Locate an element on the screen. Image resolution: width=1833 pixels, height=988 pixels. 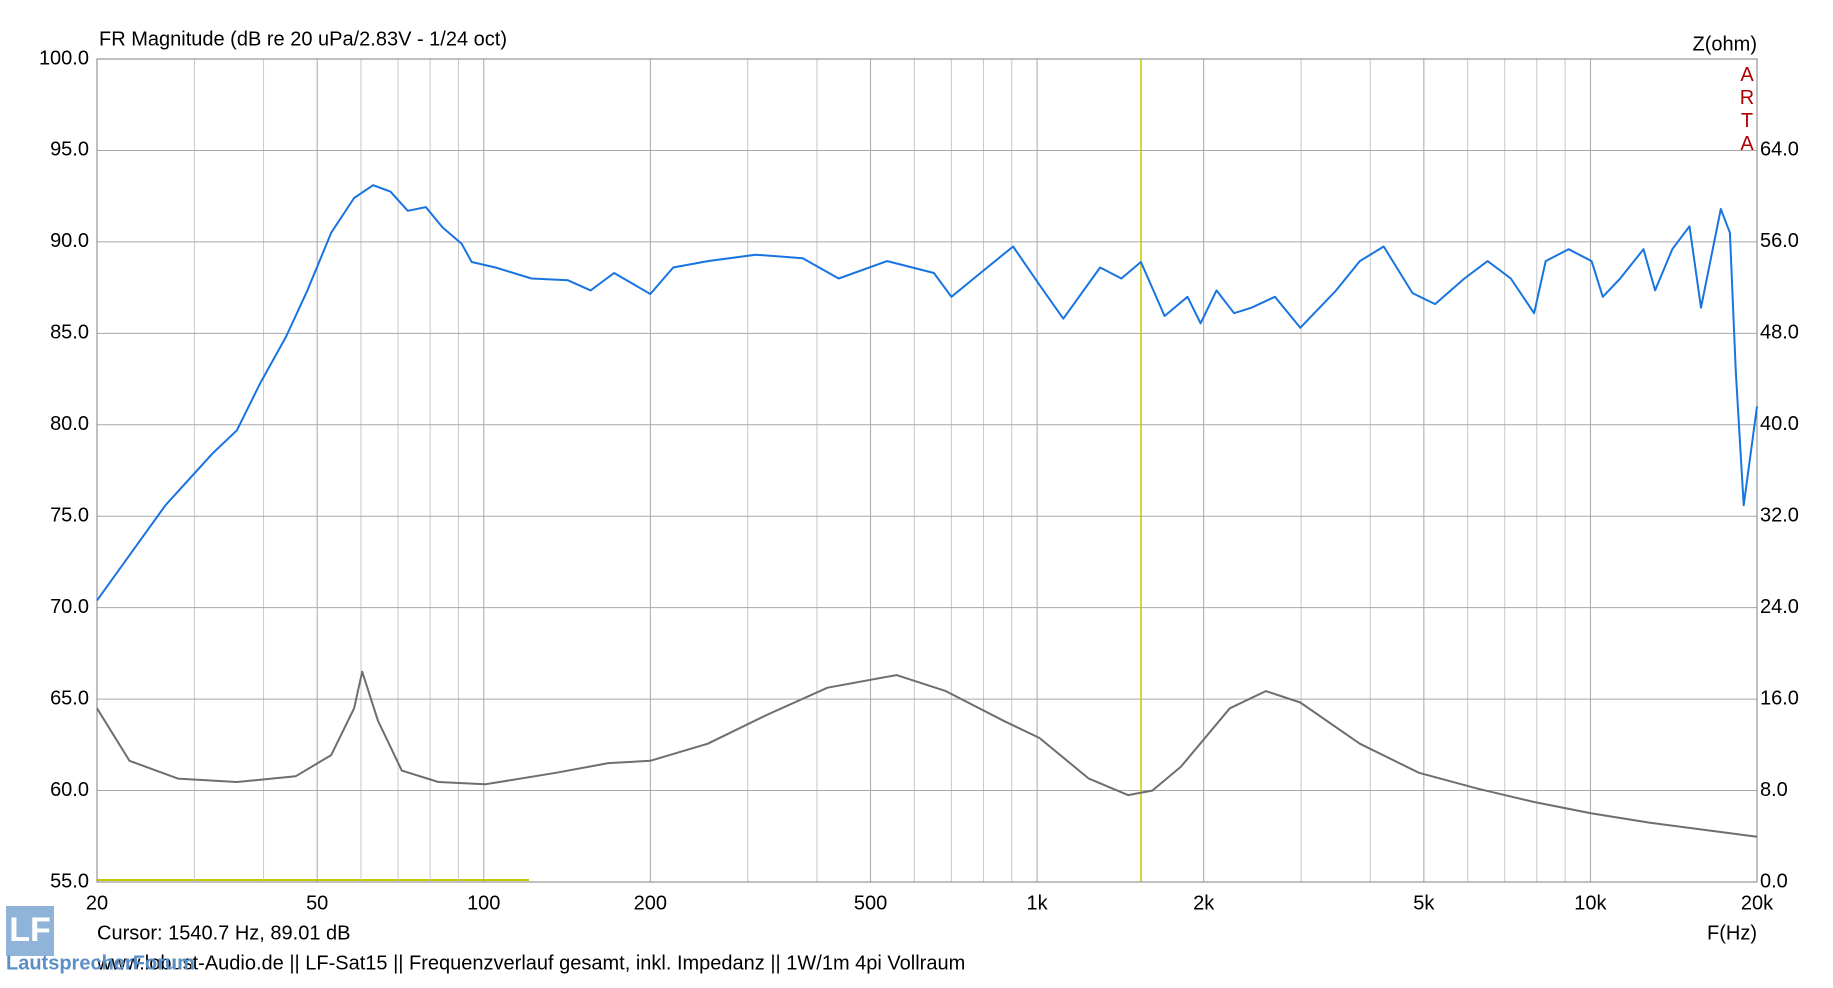
x-tick-label: 500 is located at coordinates (870, 903).